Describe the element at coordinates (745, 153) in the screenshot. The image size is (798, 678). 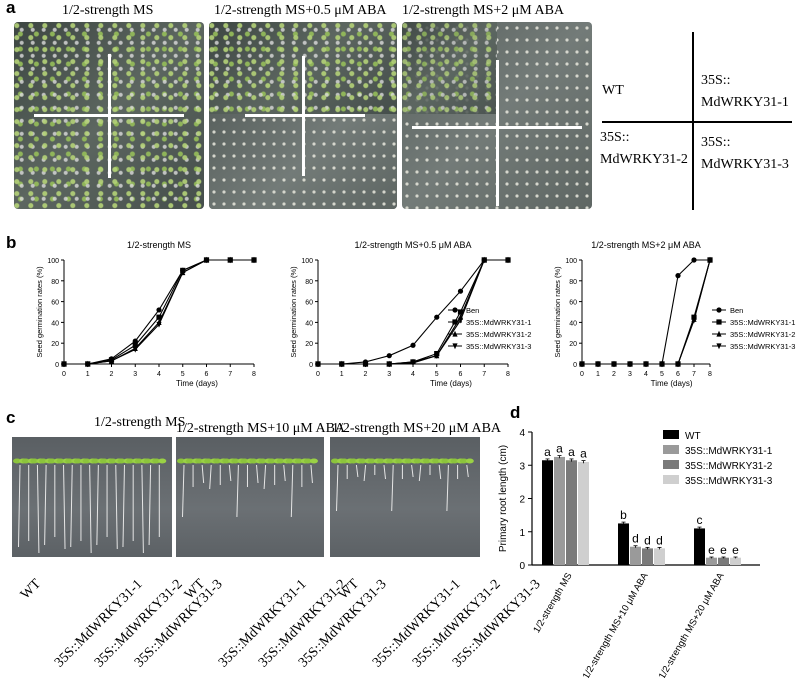
I see `schematic-label-line3: 35S:: MdWRKY31-3` at that location.